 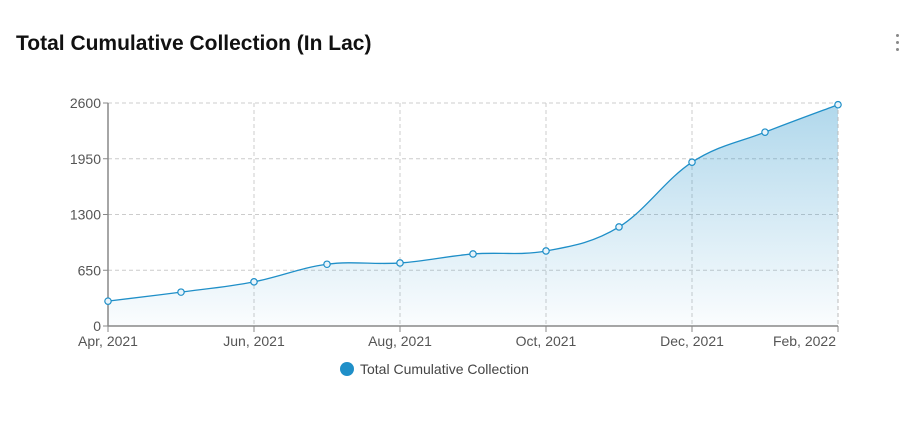 I want to click on x-tick-label: Jun, 2021, so click(x=254, y=341).